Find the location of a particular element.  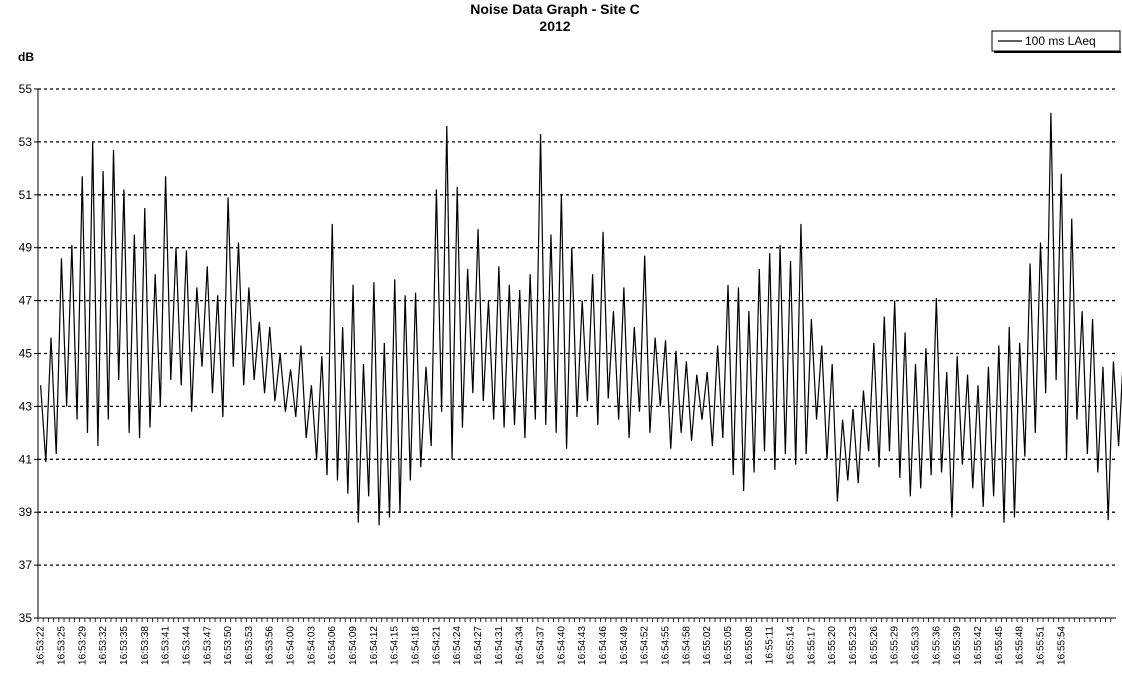

x-tick-label: 16:55:39 is located at coordinates (957, 645).